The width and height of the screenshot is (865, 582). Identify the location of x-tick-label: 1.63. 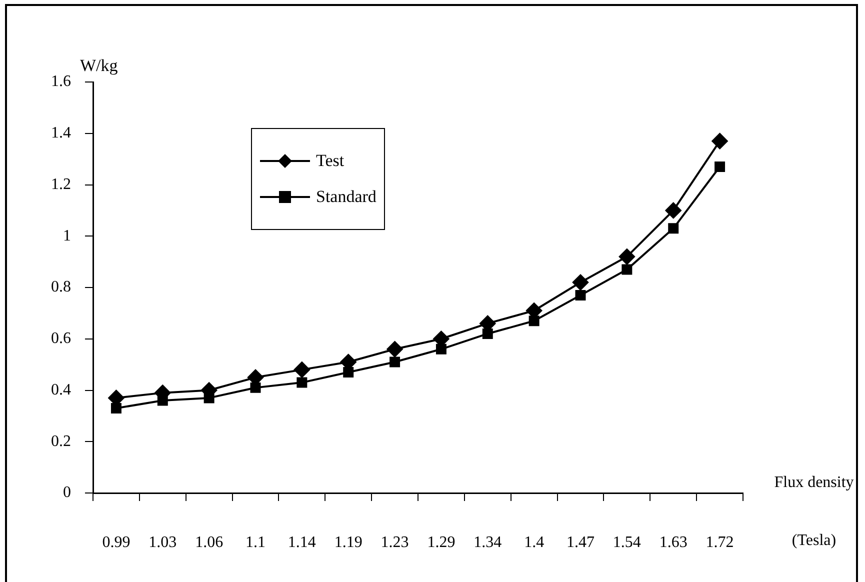
(673, 542).